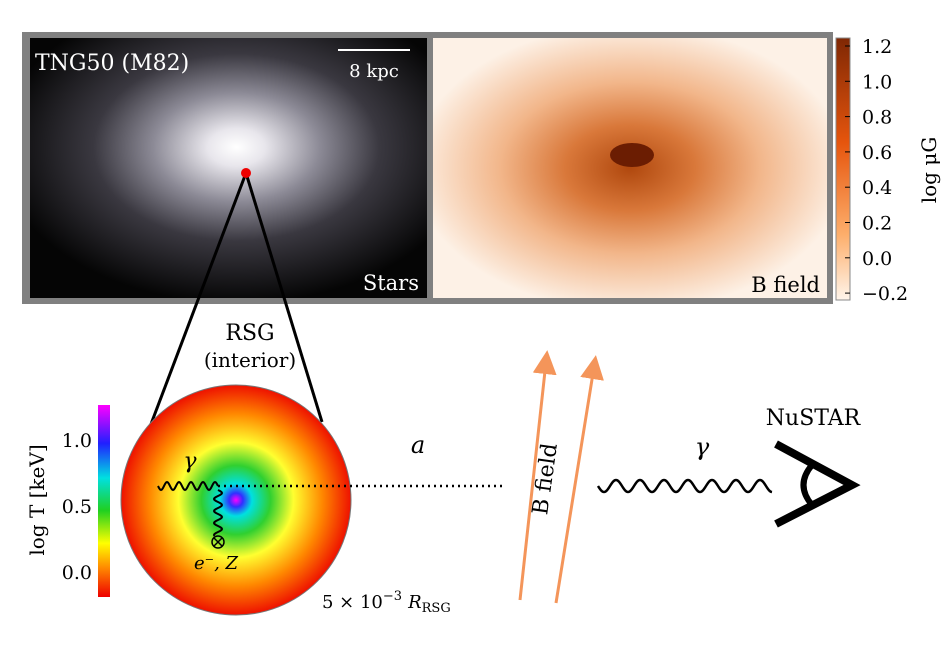 Image resolution: width=944 pixels, height=649 pixels. Describe the element at coordinates (876, 170) in the screenshot. I see `colorbar-ticks: 1.2 1.0 0.8 0.6 0.4 0.2 0.0 −0.2` at that location.